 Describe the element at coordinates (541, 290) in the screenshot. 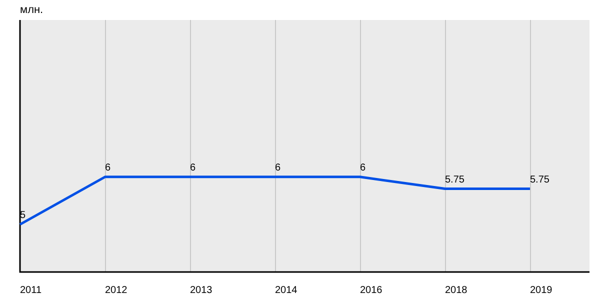

I see `x-tick-label: 2019` at that location.